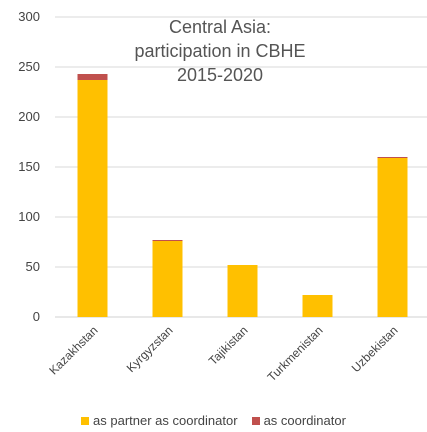 The width and height of the screenshot is (427, 432). What do you see at coordinates (29, 166) in the screenshot?
I see `y-tick-label-150: 150` at bounding box center [29, 166].